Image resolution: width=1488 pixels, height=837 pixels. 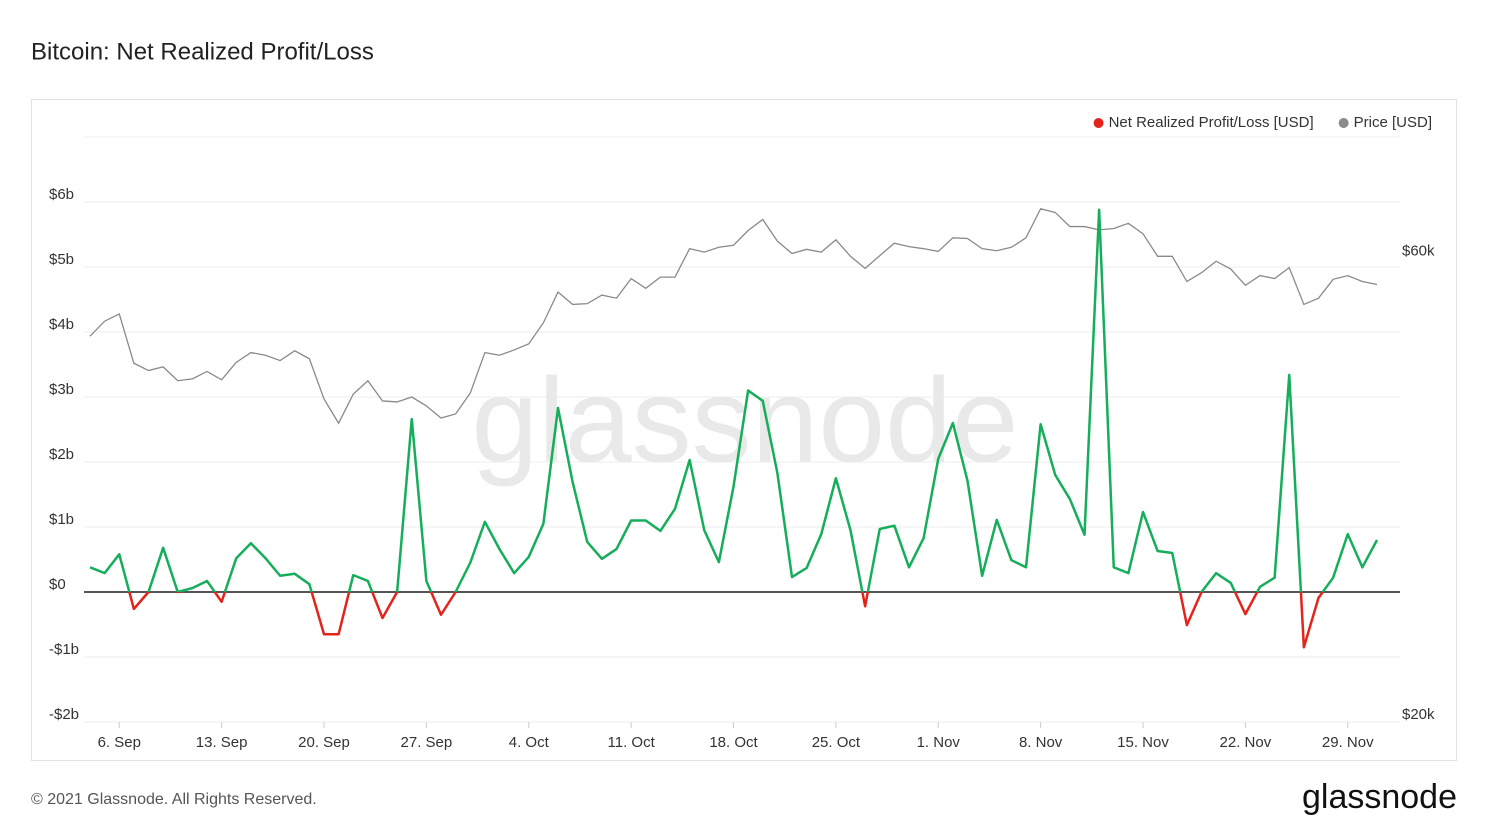 What do you see at coordinates (324, 742) in the screenshot?
I see `x-tick-label: 20. Sep` at bounding box center [324, 742].